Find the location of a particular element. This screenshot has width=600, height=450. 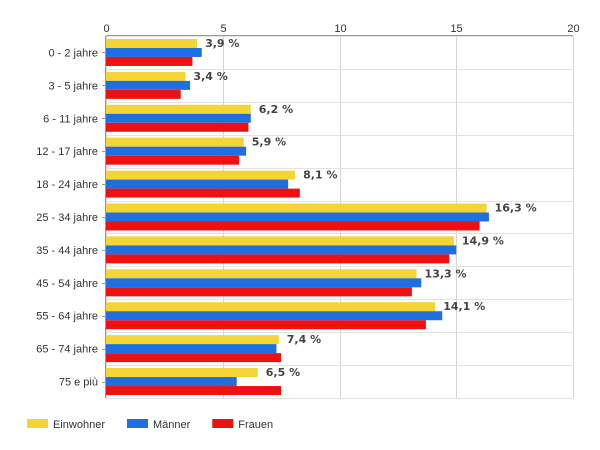

legend-label: Frauen is located at coordinates (255, 425).